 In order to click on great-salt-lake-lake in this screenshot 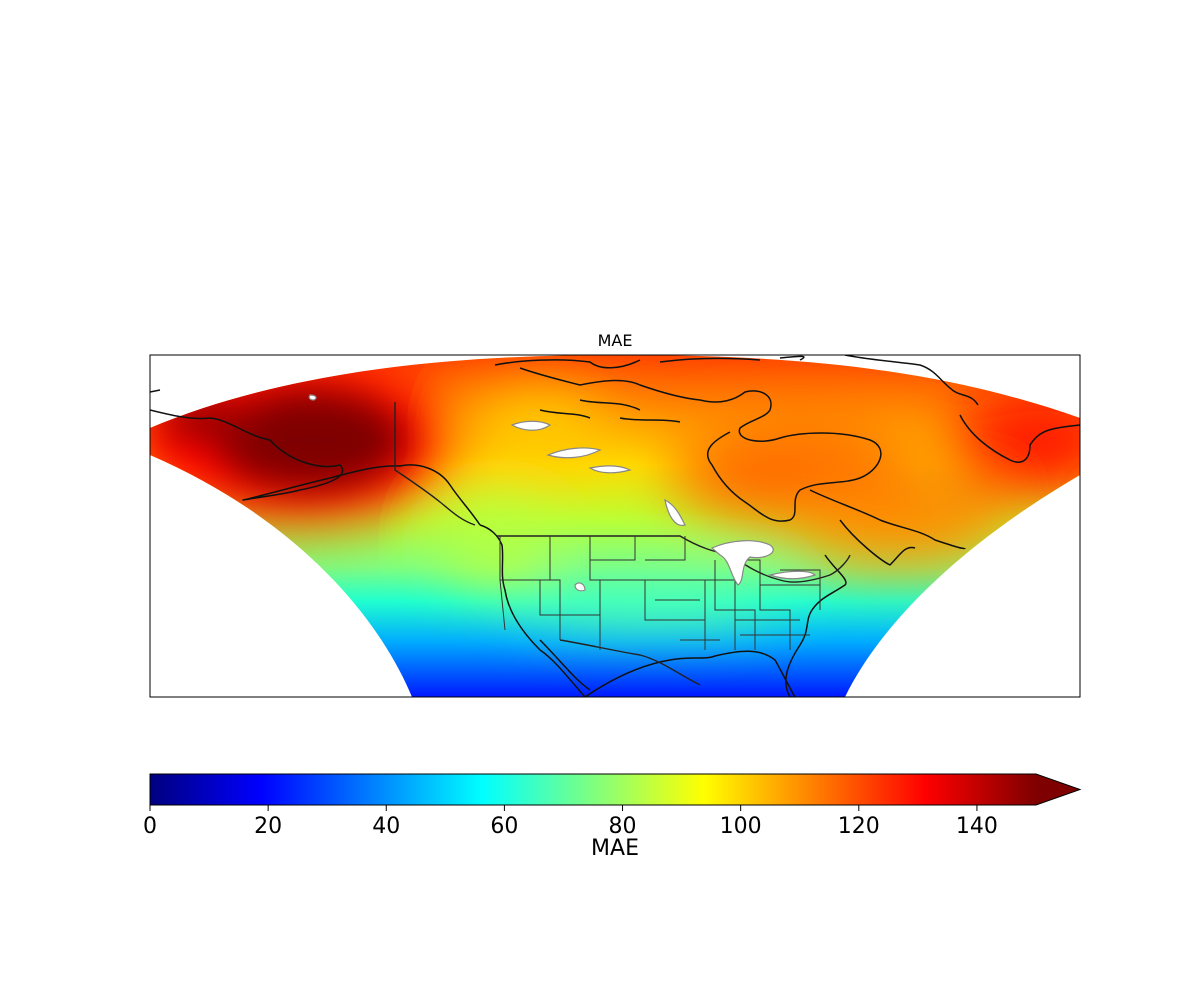, I will do `click(580, 587)`.